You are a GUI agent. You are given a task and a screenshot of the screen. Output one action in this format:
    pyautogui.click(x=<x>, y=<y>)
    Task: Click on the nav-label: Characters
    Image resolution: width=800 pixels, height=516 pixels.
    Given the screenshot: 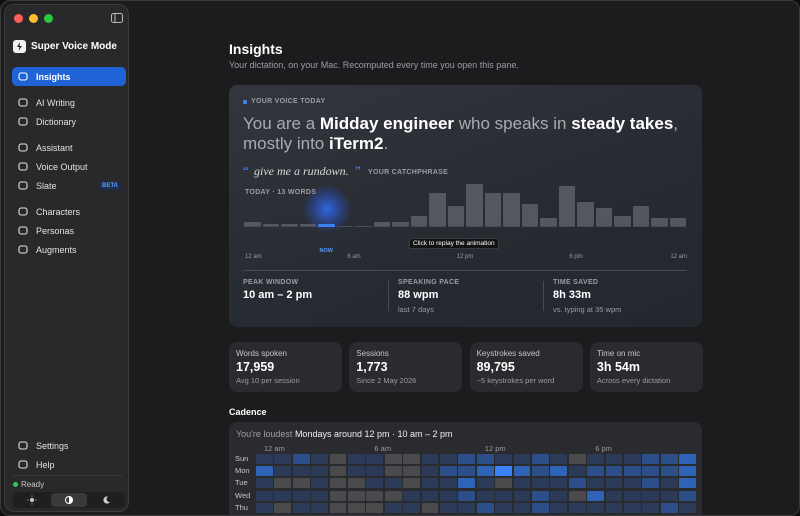 What is the action you would take?
    pyautogui.click(x=58, y=211)
    